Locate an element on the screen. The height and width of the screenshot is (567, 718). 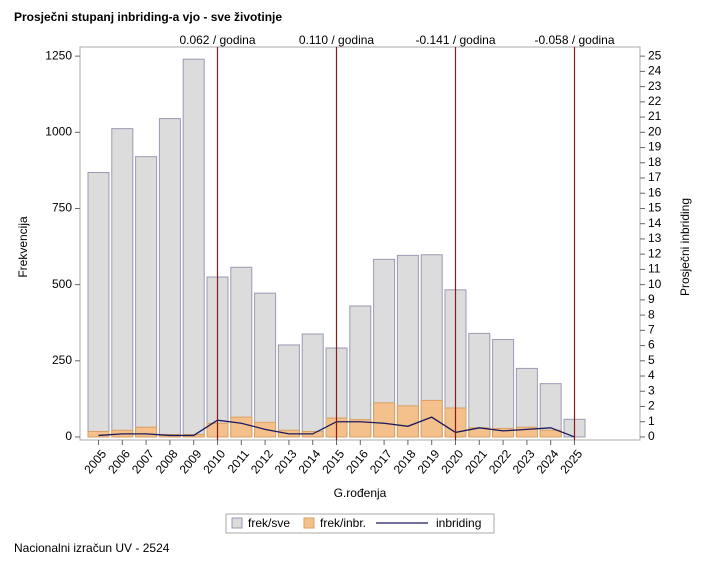
y2-tick-label: 9 is located at coordinates (651, 299).